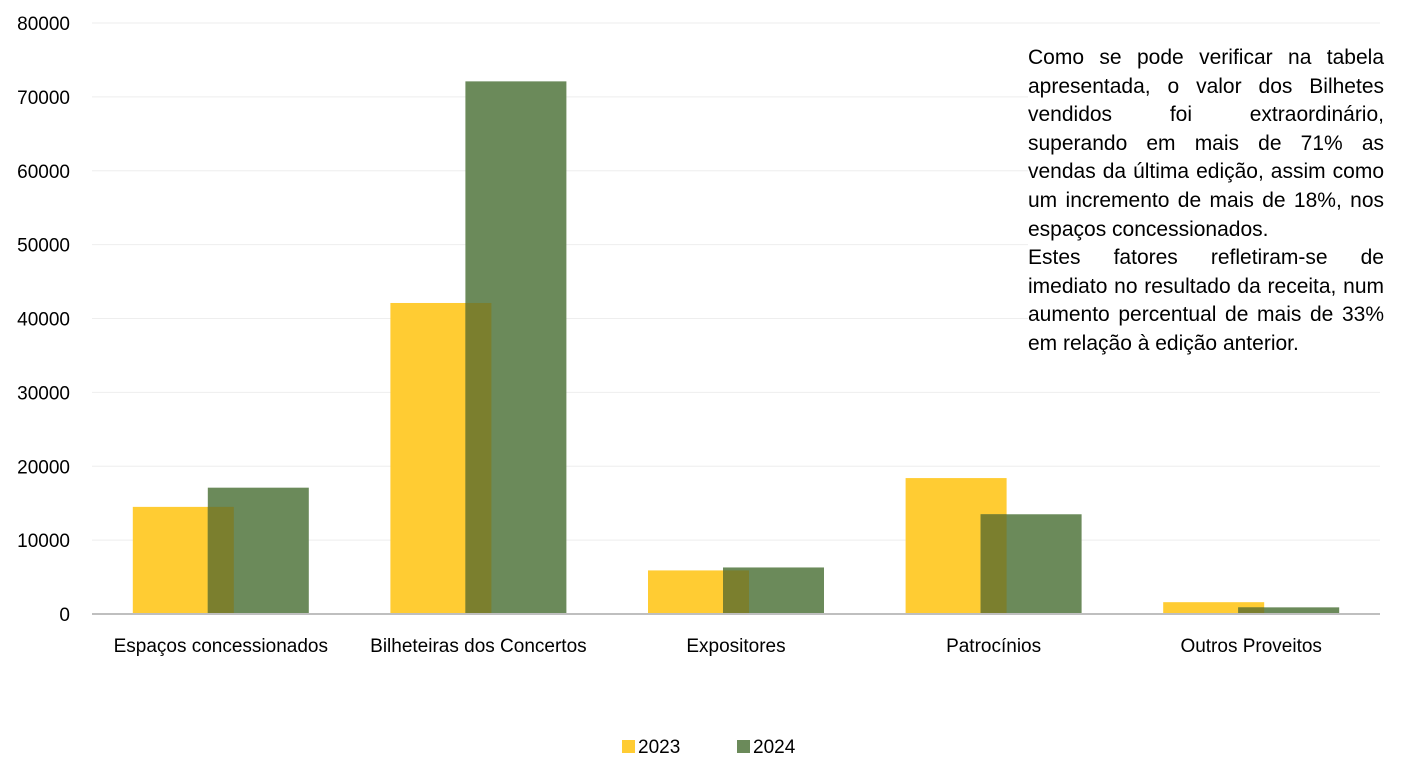  I want to click on y-tick-label: 80000, so click(43, 24).